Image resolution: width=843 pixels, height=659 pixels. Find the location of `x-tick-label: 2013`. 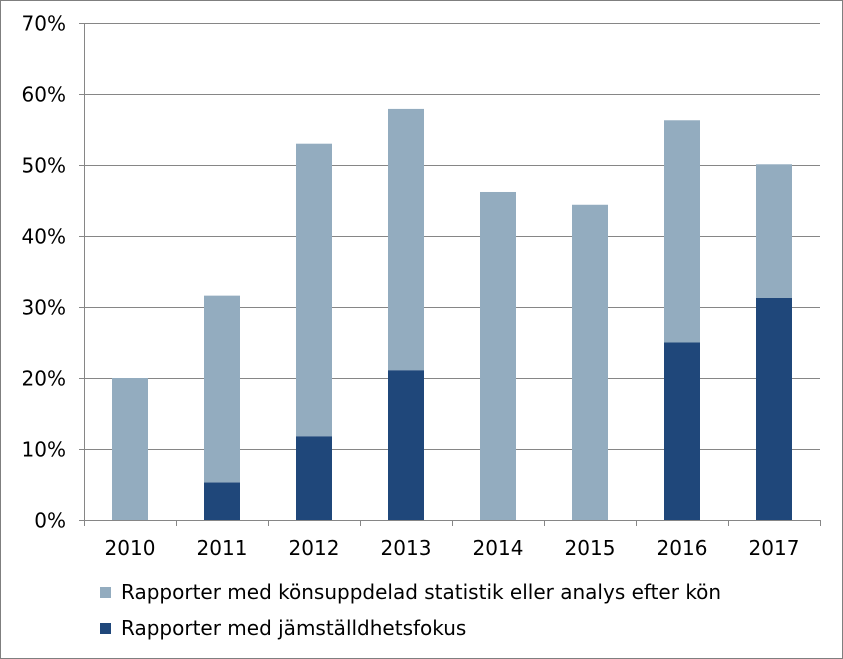

x-tick-label: 2013 is located at coordinates (406, 548).